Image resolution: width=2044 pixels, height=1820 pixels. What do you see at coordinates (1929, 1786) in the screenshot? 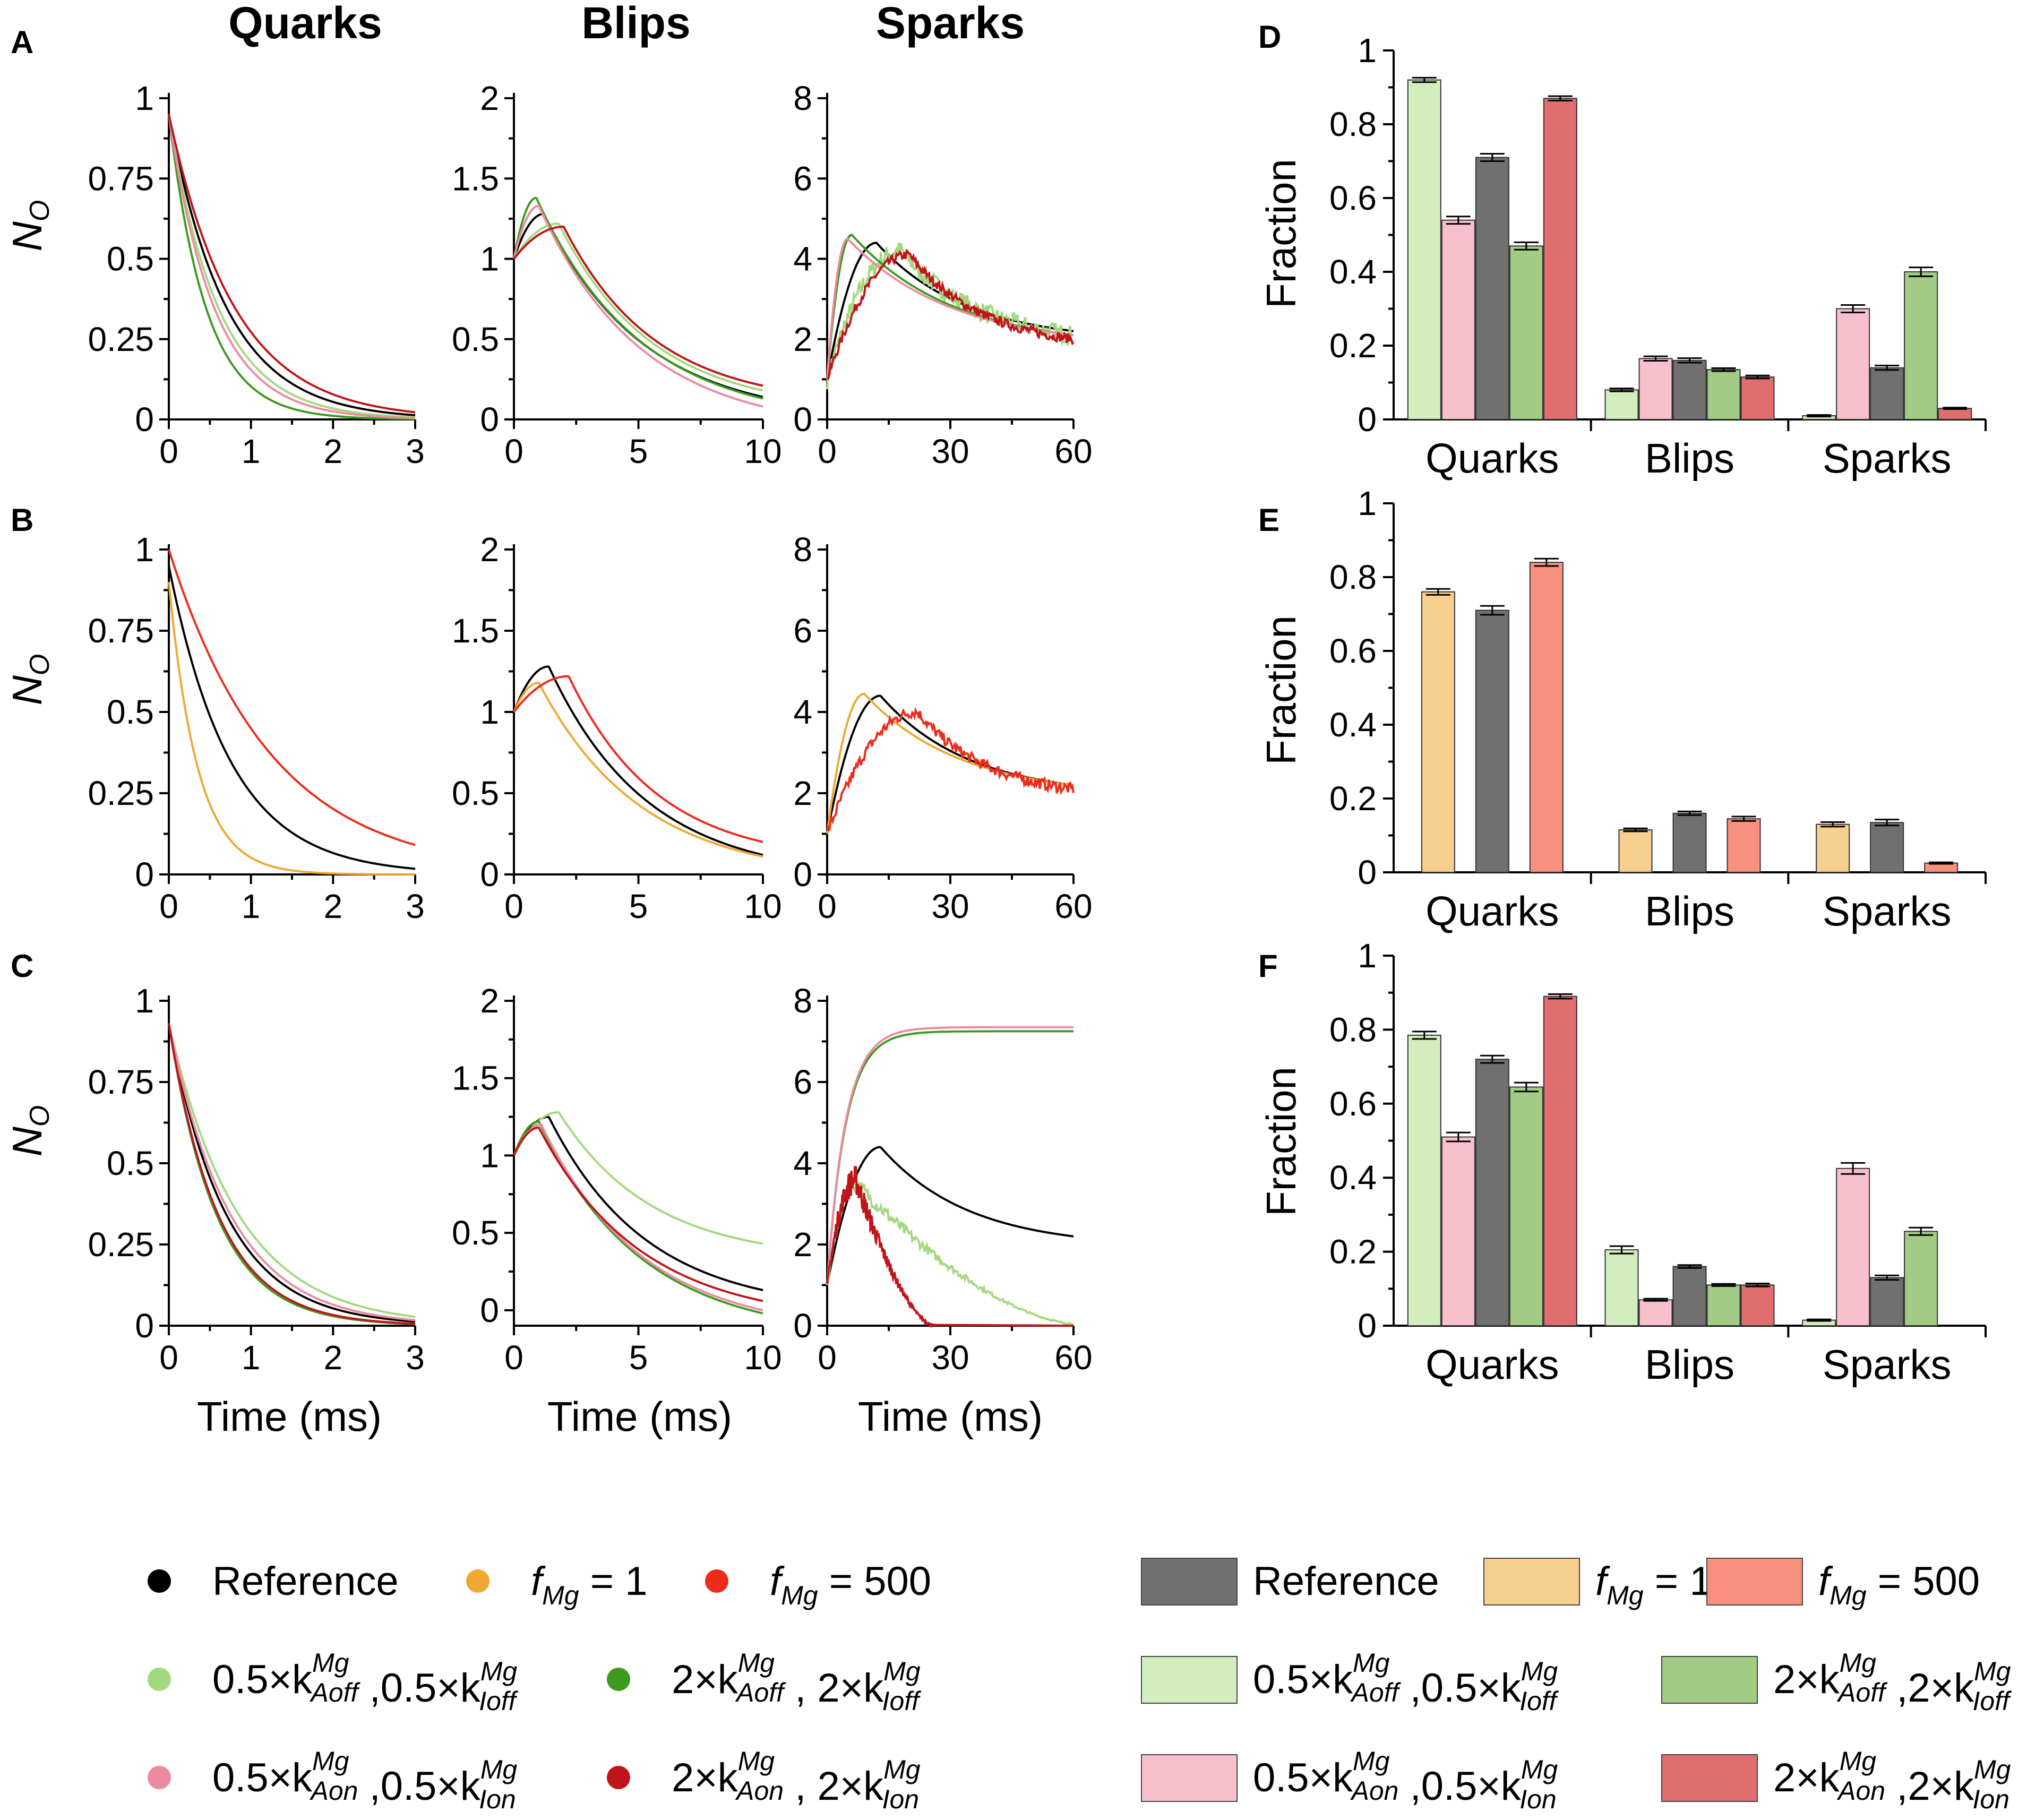
I see `legend-text-part: ,2×k` at bounding box center [1929, 1786].